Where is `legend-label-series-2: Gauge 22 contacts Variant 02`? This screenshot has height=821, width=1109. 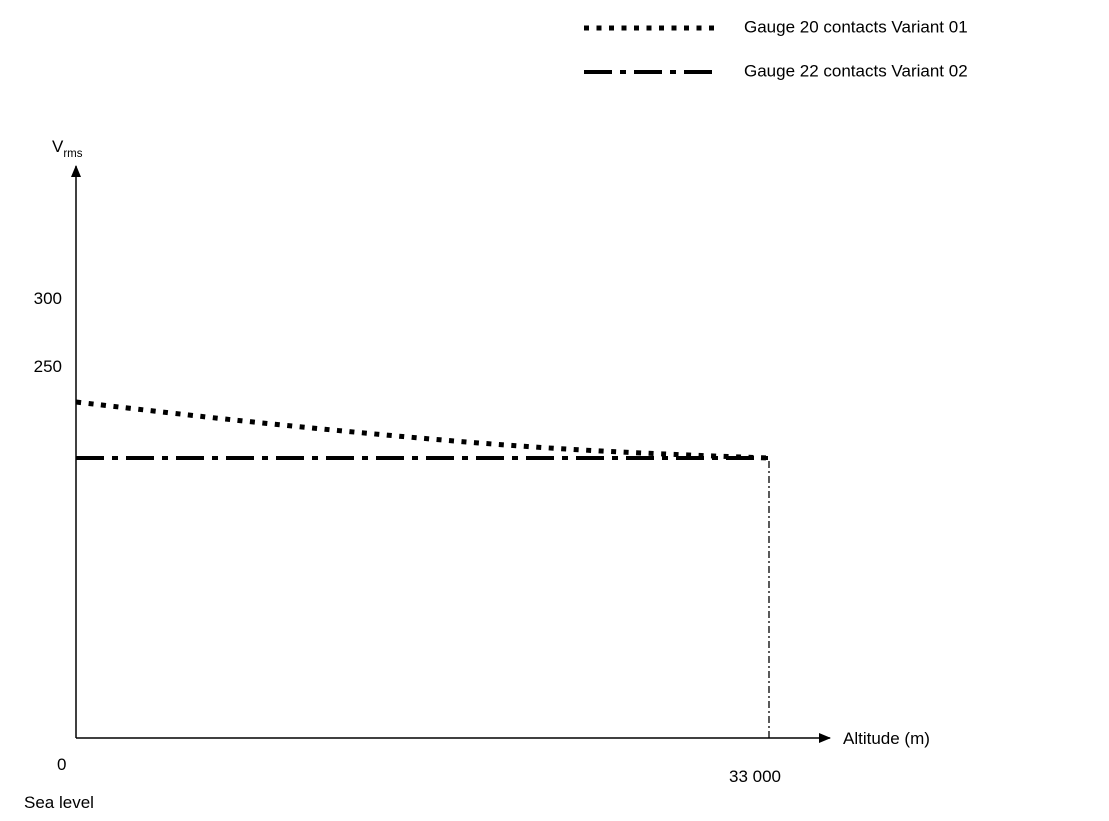 legend-label-series-2: Gauge 22 contacts Variant 02 is located at coordinates (856, 70).